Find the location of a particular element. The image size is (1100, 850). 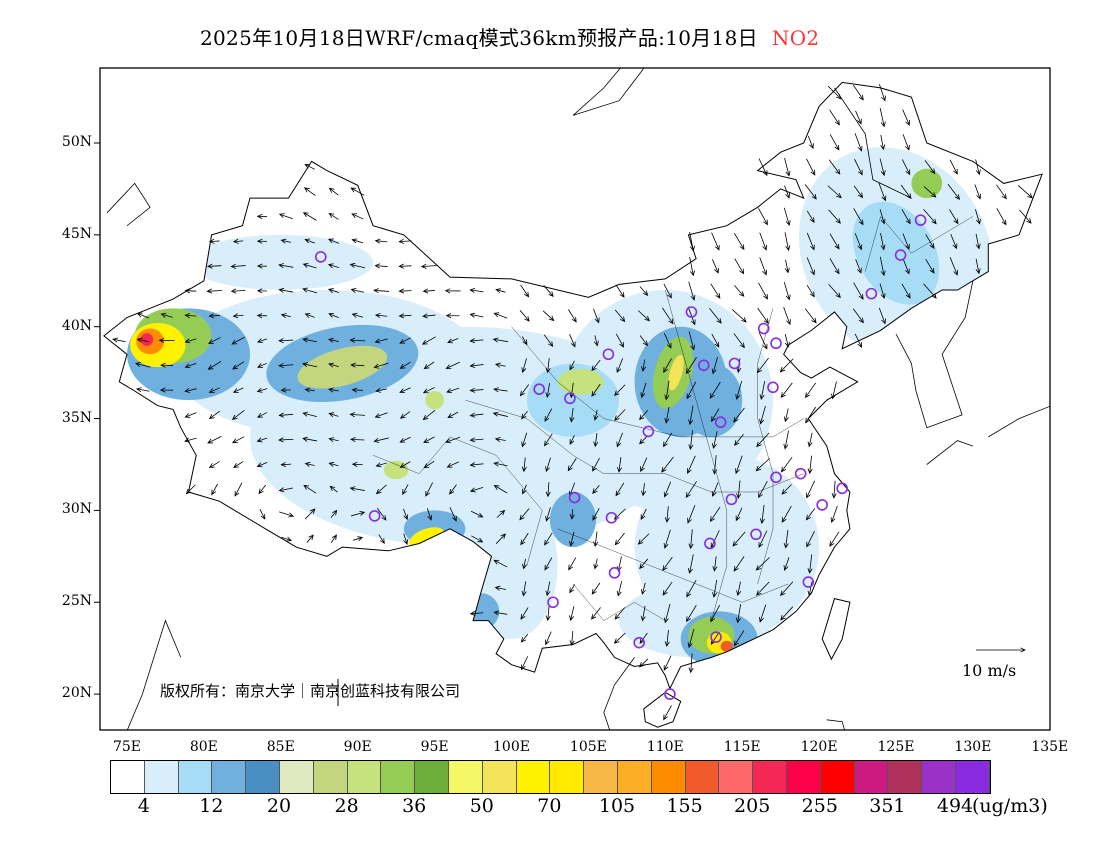

concentration-patch is located at coordinates (573, 520).